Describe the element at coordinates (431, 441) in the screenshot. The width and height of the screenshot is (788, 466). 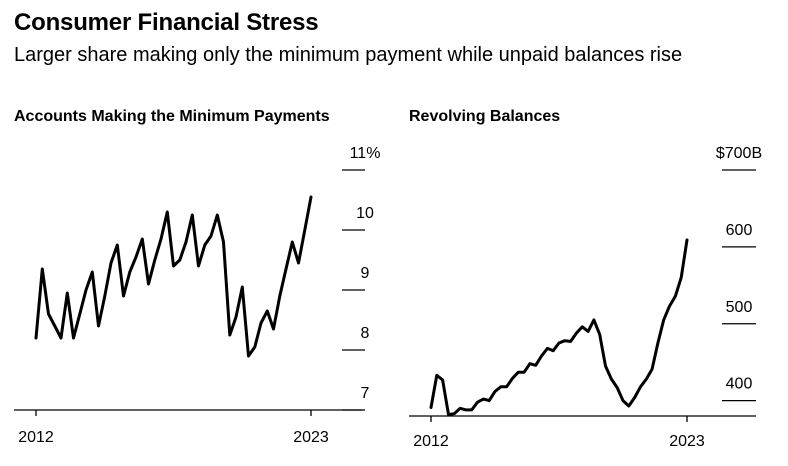
I see `right-x-tick-label-start: 2012` at that location.